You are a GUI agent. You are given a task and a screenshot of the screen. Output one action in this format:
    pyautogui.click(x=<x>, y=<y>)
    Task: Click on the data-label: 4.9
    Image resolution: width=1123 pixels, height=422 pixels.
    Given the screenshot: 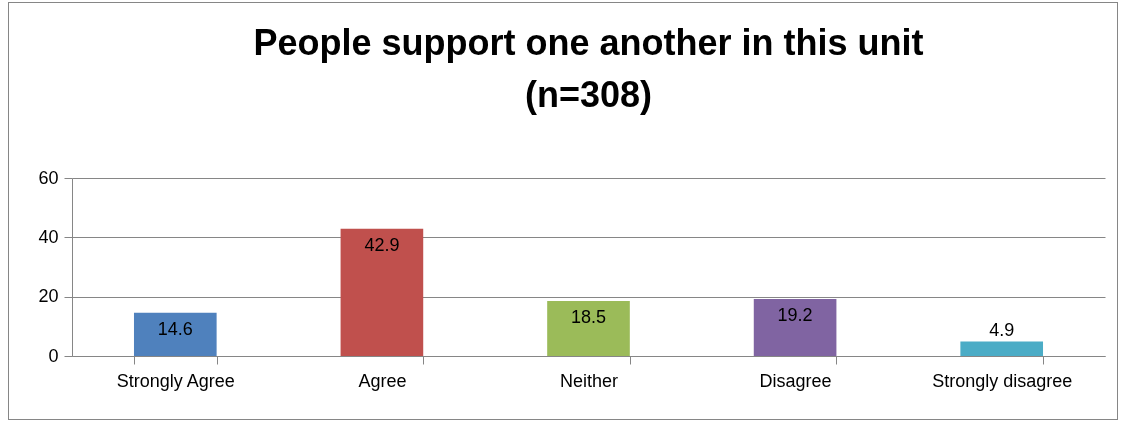 What is the action you would take?
    pyautogui.click(x=1002, y=330)
    